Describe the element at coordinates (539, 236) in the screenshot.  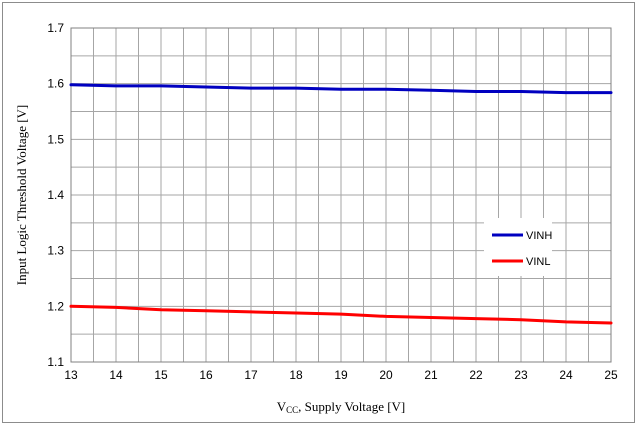
I see `legend-label-vinh: VINH` at that location.